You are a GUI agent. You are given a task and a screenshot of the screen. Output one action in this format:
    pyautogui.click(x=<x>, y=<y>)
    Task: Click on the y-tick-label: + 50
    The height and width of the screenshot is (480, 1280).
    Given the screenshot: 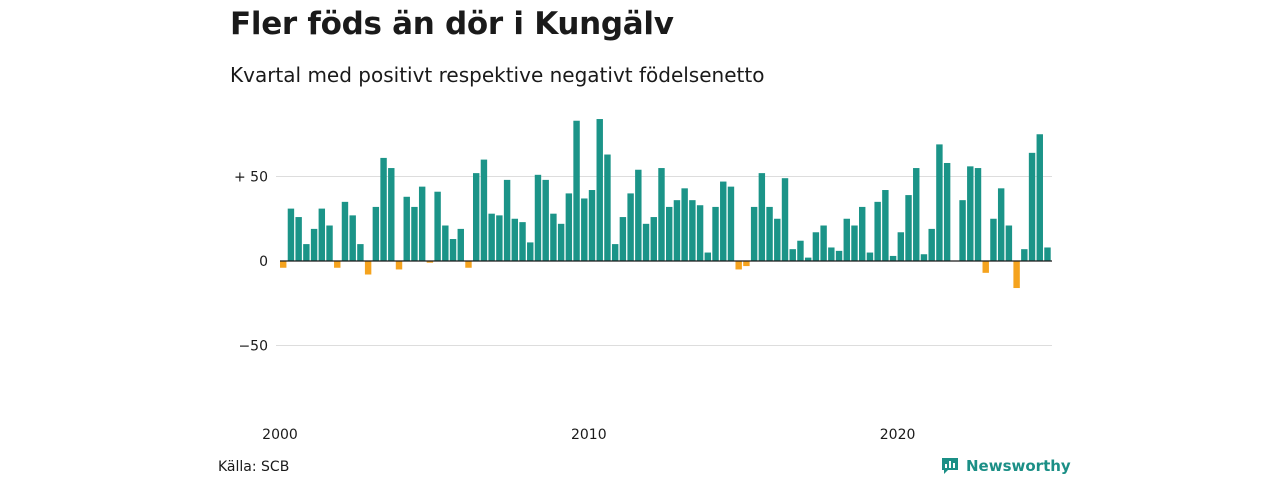 What is the action you would take?
    pyautogui.click(x=251, y=178)
    